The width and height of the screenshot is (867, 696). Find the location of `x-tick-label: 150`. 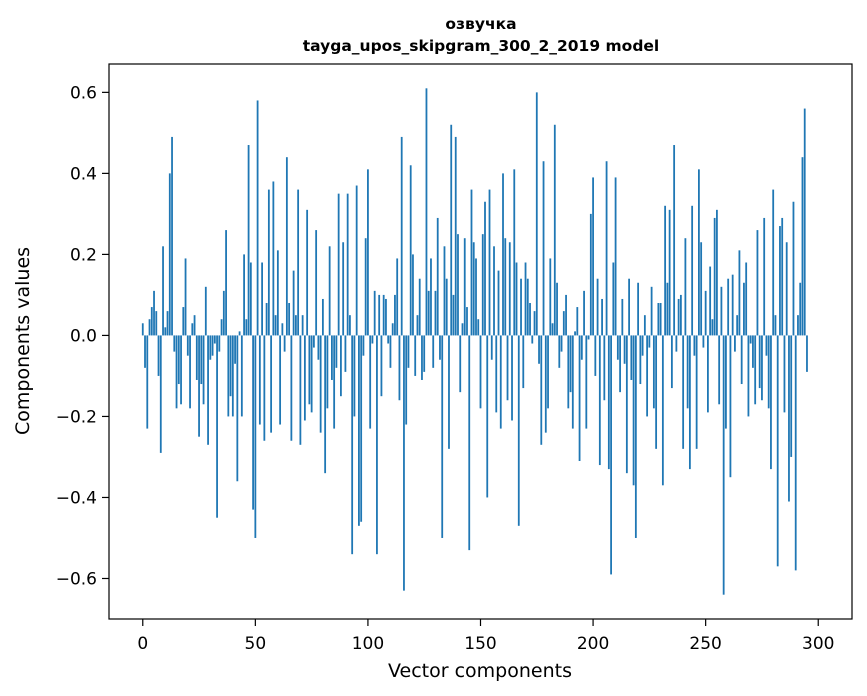

x-tick-label: 150 is located at coordinates (480, 644).